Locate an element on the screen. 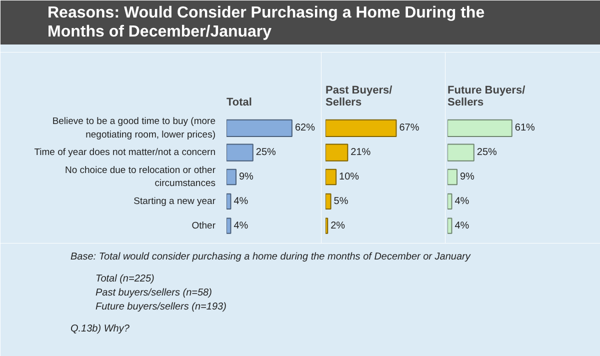 The height and width of the screenshot is (356, 600). y-tick-label: No choice due to relocation or other circumstances is located at coordinates (140, 177).